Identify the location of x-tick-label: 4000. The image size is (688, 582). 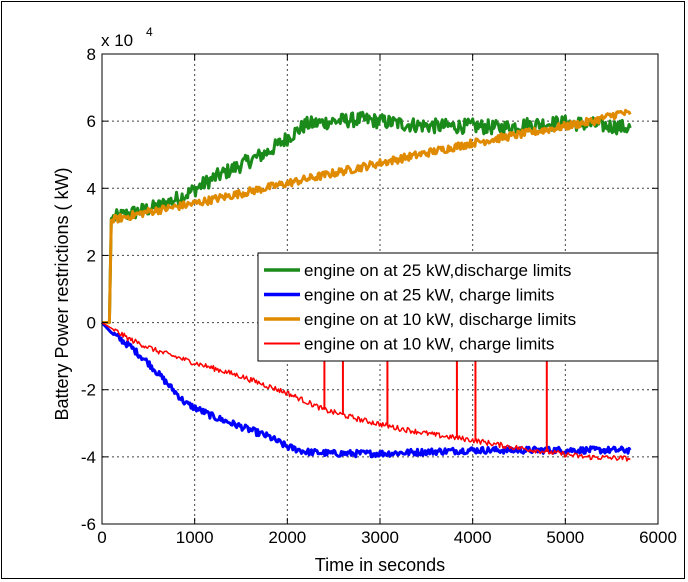
(473, 537).